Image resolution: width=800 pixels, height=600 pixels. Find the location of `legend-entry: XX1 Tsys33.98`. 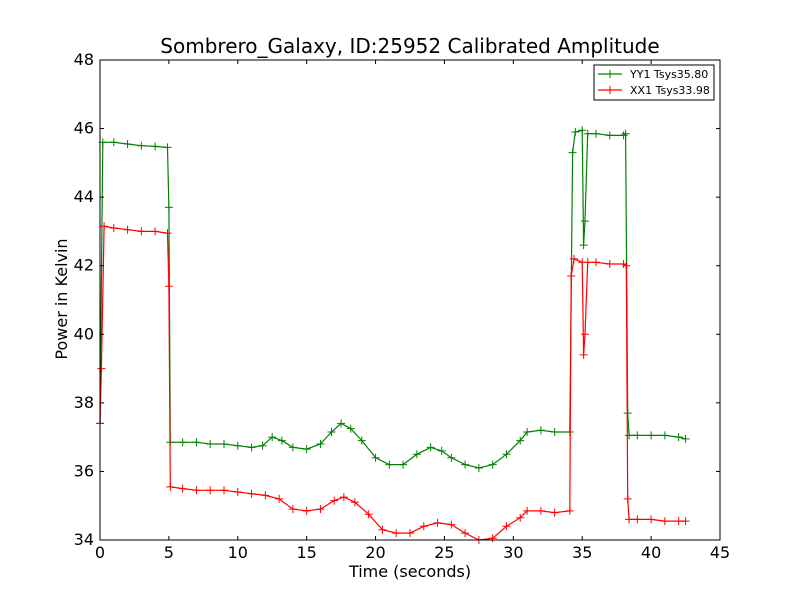

legend-entry: XX1 Tsys33.98 is located at coordinates (654, 90).